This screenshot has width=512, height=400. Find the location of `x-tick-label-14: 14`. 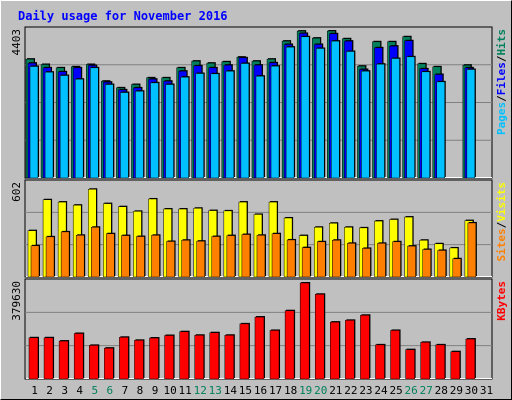

x-tick-label-14: 14 is located at coordinates (231, 390).